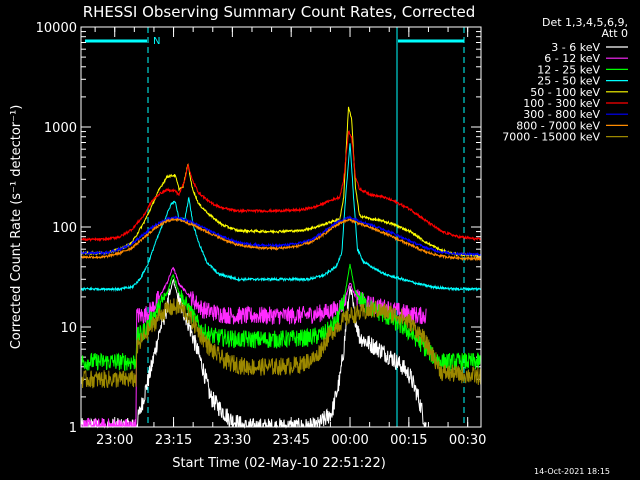  Describe the element at coordinates (561, 114) in the screenshot. I see `legend-label: 300 - 800 keV` at that location.